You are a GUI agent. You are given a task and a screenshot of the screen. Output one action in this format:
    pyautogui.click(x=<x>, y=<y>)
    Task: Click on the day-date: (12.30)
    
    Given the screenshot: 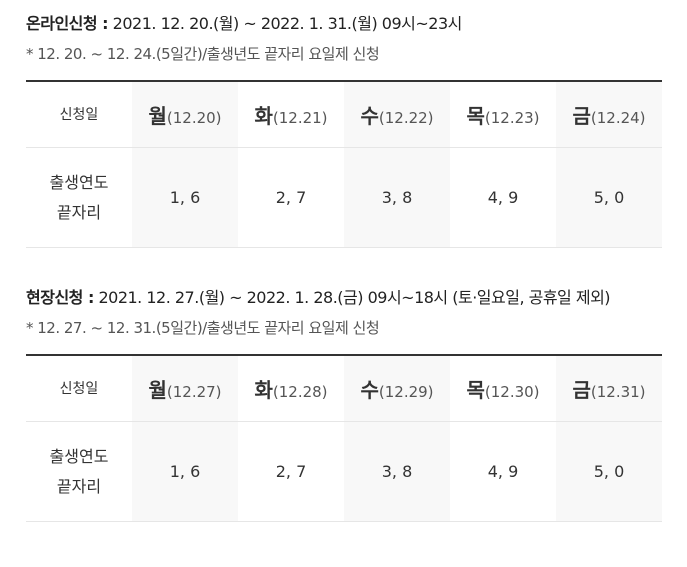 What is the action you would take?
    pyautogui.click(x=512, y=392)
    